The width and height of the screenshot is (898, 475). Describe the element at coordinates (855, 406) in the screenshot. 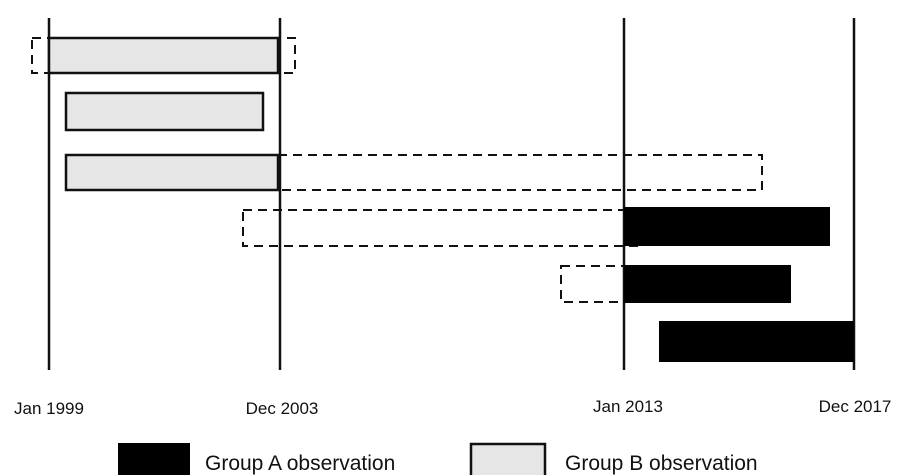

I see `axis-label: Dec 2017` at that location.